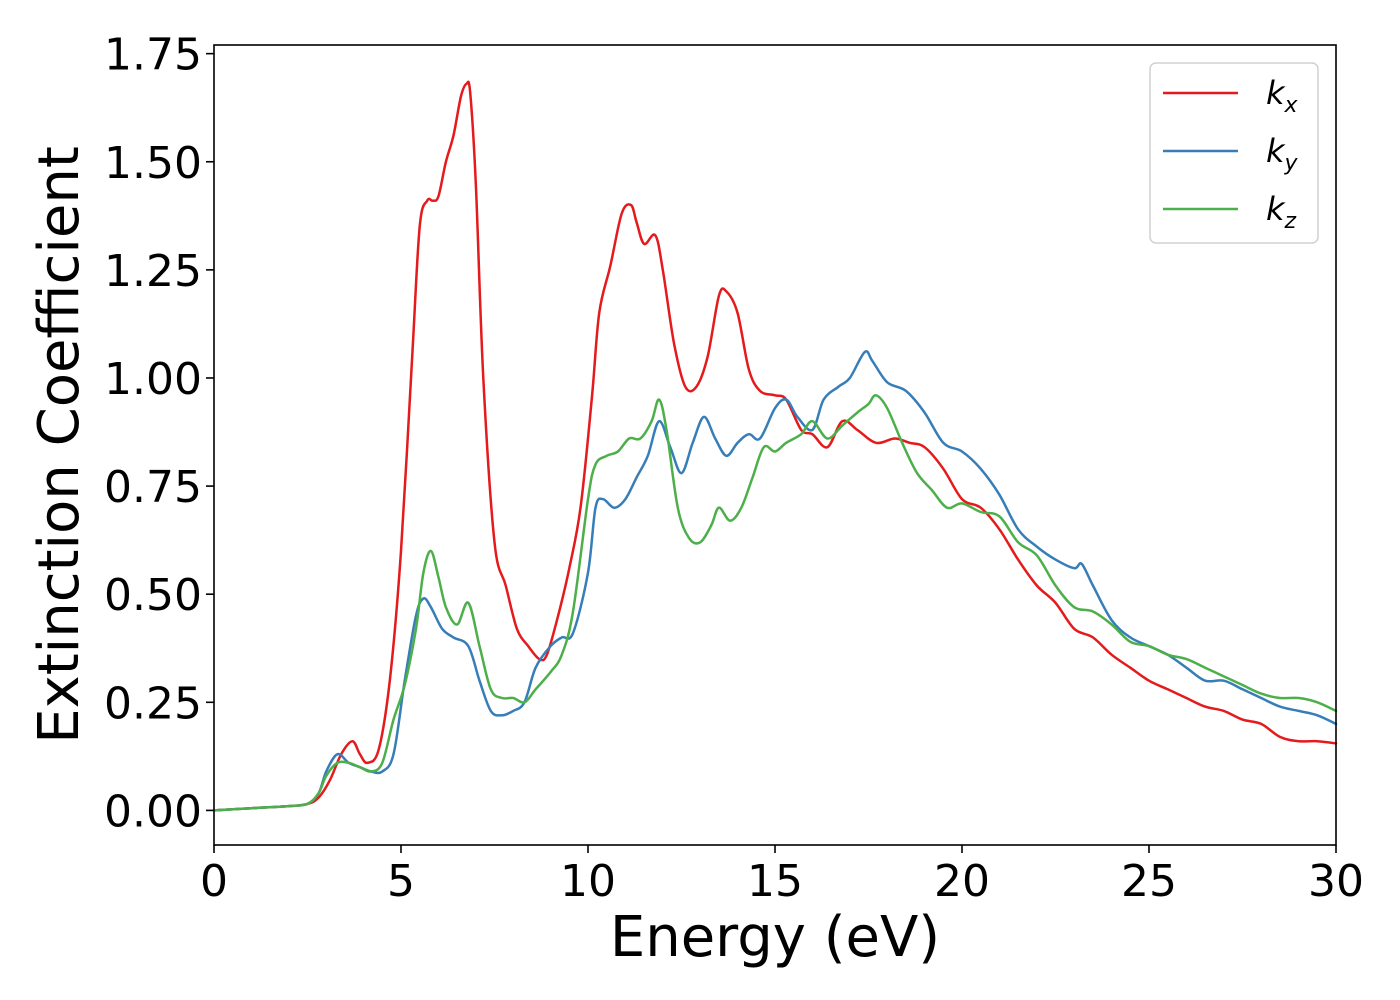 This screenshot has width=1400, height=1000. Describe the element at coordinates (401, 881) in the screenshot. I see `x-tick-label: 5` at that location.